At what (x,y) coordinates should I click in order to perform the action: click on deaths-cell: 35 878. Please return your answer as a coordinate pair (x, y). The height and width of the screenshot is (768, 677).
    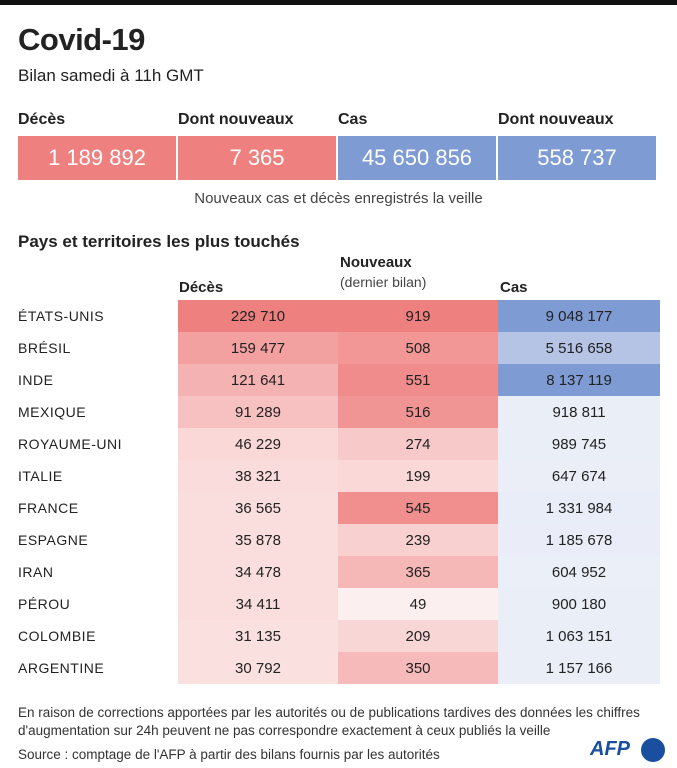
    Looking at the image, I should click on (258, 540).